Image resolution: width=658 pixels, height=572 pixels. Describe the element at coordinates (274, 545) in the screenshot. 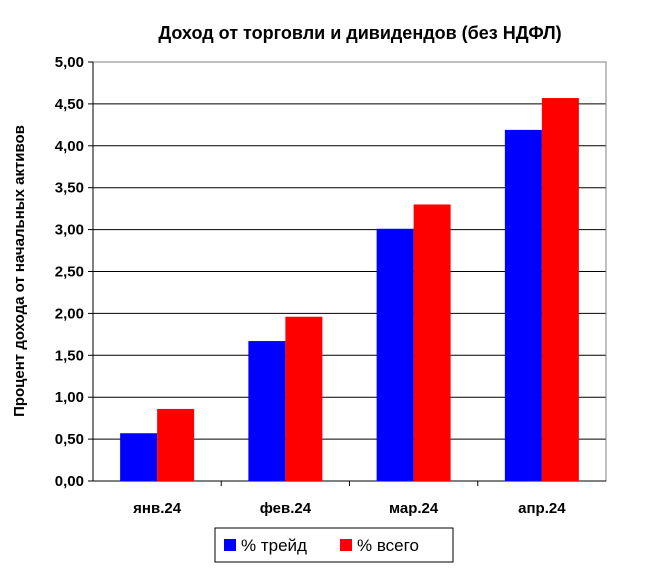

I see `legend-label: % трейд` at that location.